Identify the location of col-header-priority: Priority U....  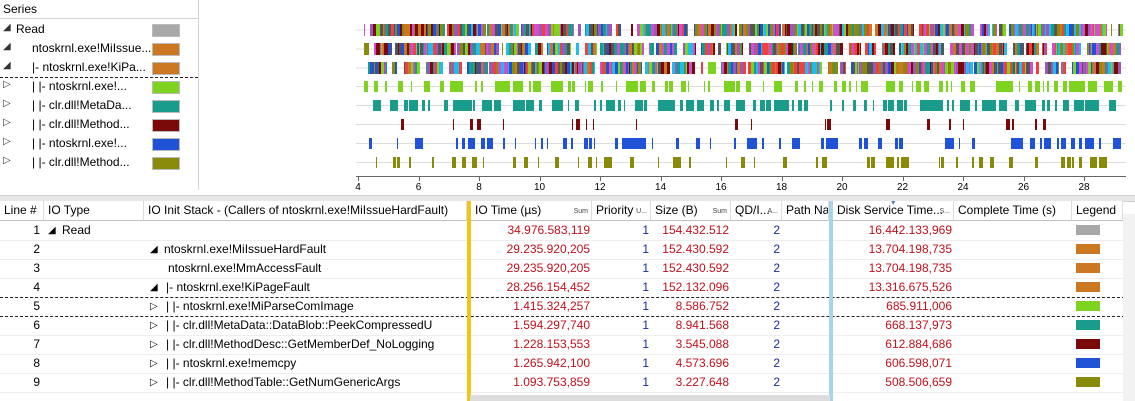
(621, 211).